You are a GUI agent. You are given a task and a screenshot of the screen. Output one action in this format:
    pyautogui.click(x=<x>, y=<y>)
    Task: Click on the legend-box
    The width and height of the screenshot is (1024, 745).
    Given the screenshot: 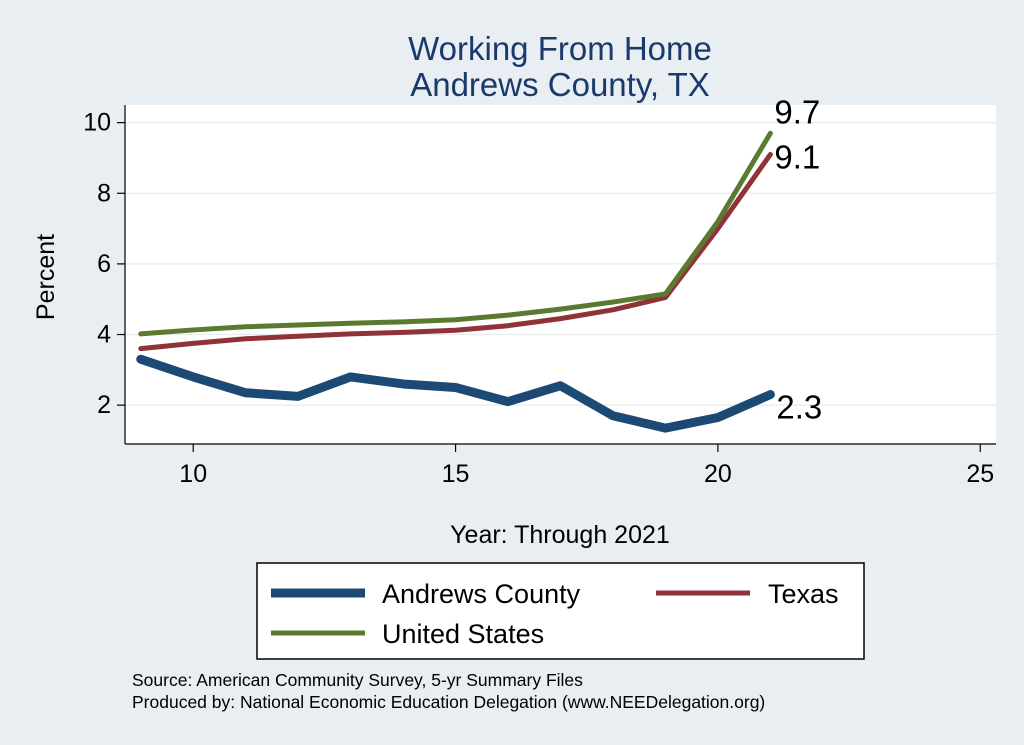 What is the action you would take?
    pyautogui.click(x=560, y=611)
    